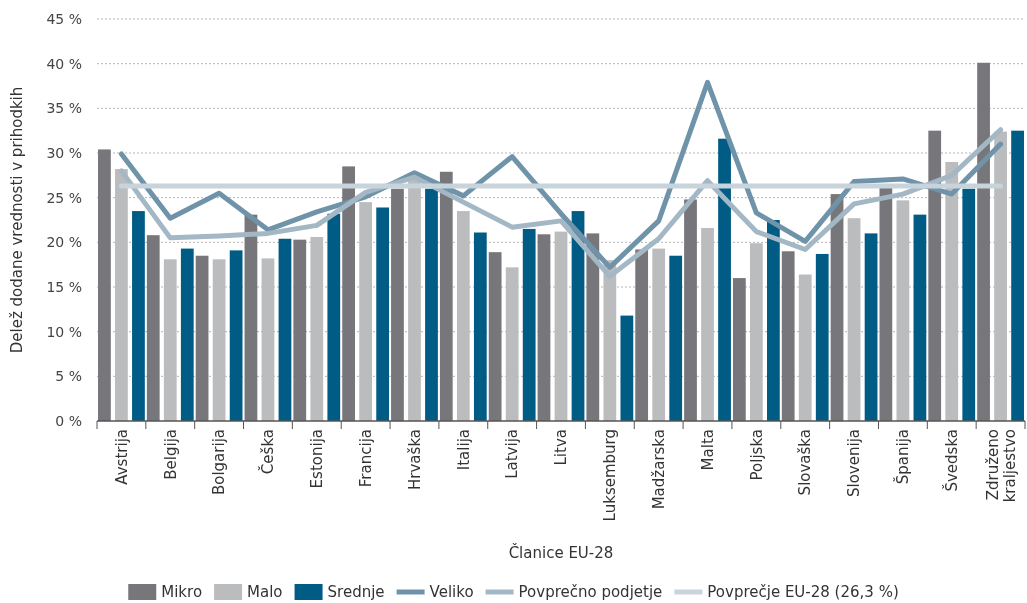 The height and width of the screenshot is (603, 1027). Describe the element at coordinates (64, 331) in the screenshot. I see `y-tick-label: 10 %` at that location.